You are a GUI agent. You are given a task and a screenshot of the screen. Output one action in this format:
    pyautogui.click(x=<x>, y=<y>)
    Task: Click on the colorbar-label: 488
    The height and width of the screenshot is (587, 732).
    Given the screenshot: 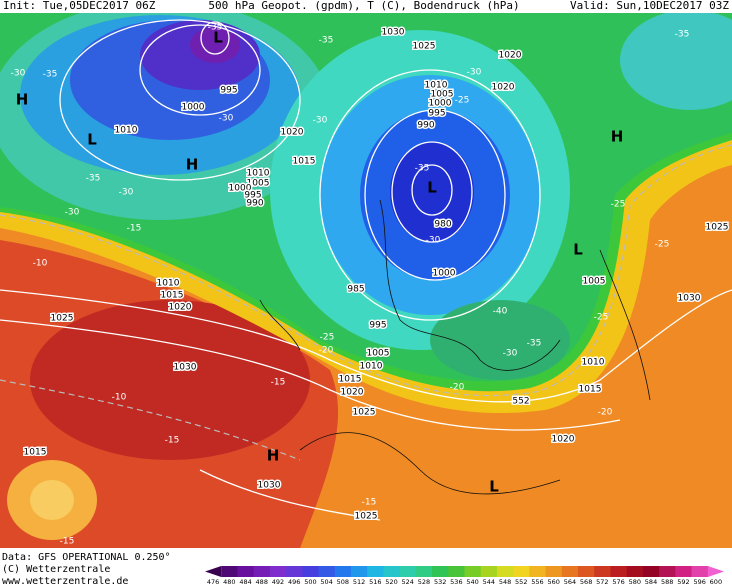 What is the action you would take?
    pyautogui.click(x=262, y=582)
    